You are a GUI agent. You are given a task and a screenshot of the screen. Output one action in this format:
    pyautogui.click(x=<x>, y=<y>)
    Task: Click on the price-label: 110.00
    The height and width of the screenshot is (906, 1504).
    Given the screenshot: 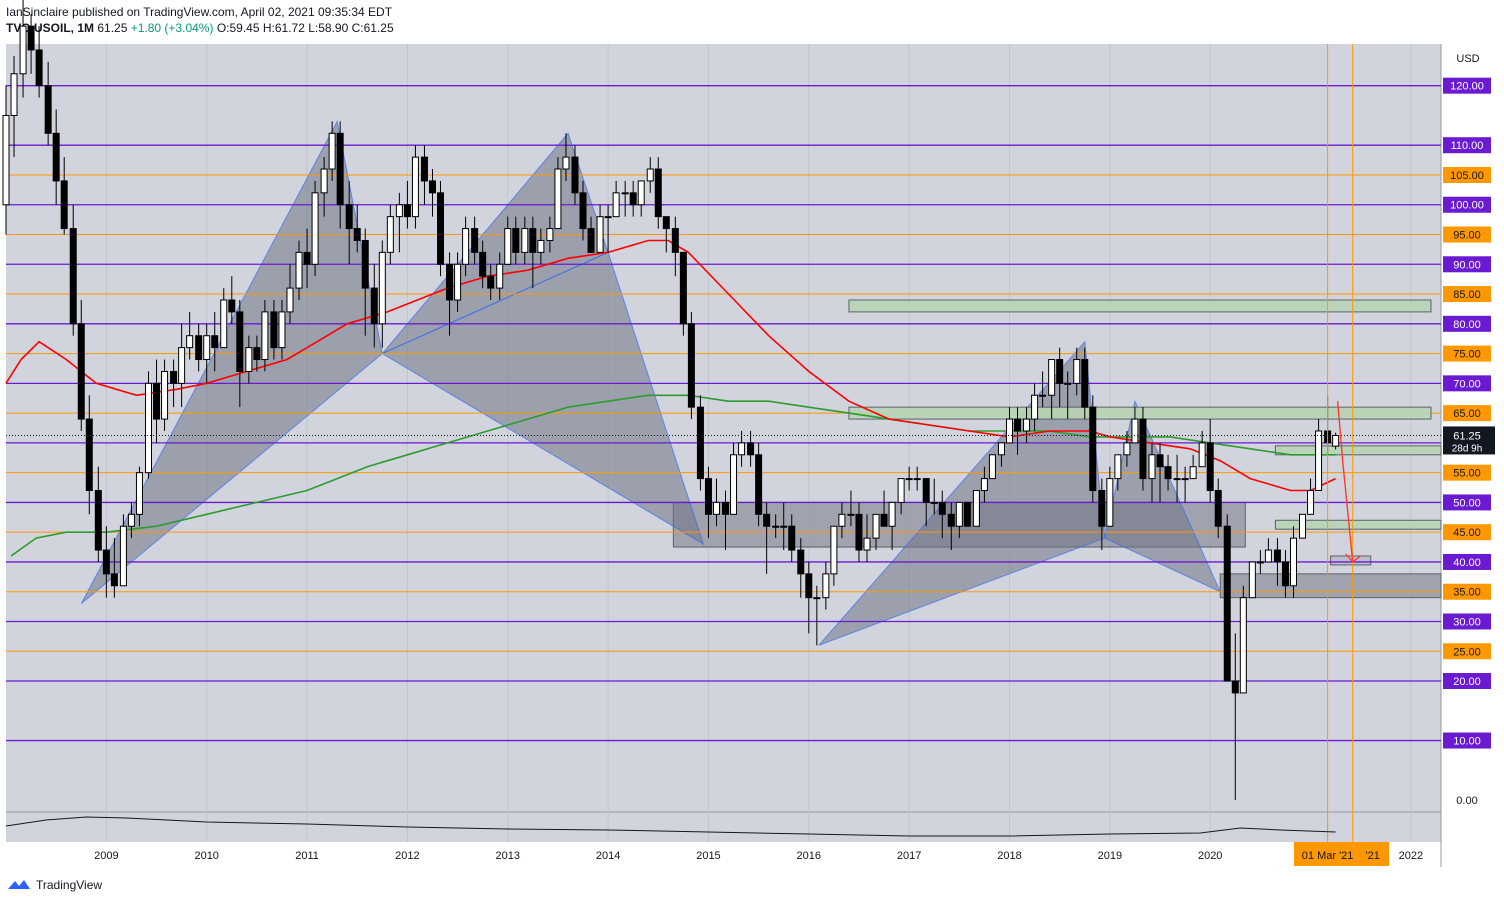 What is the action you would take?
    pyautogui.click(x=1467, y=146)
    